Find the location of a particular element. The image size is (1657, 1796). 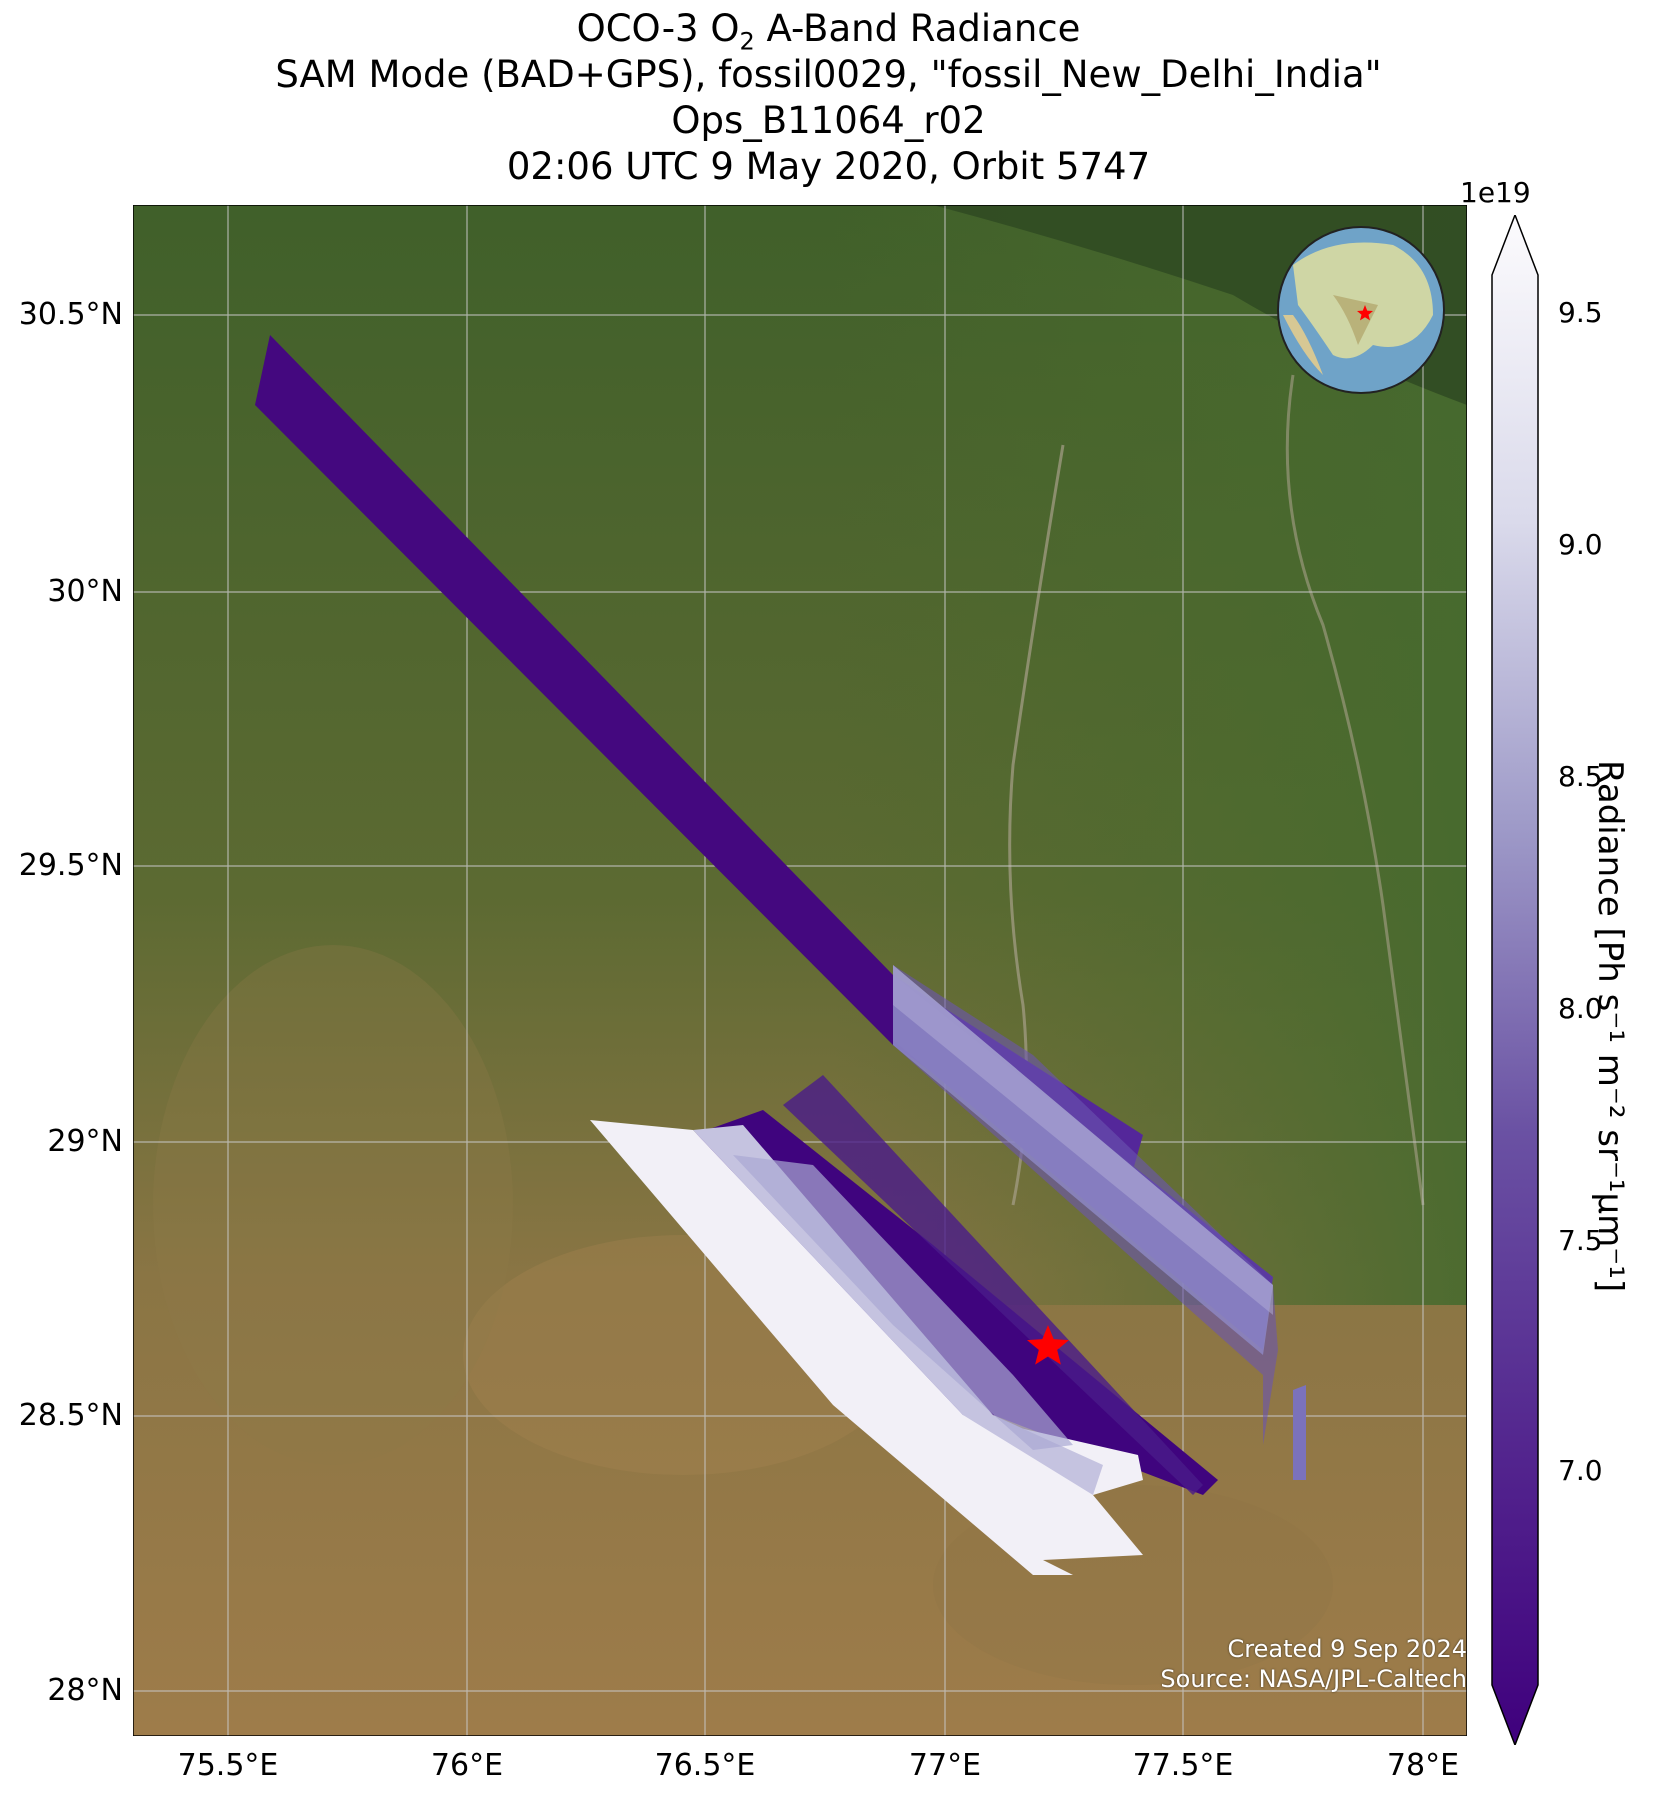

title-line-3: Ops_B11064_r02 is located at coordinates (828, 120).